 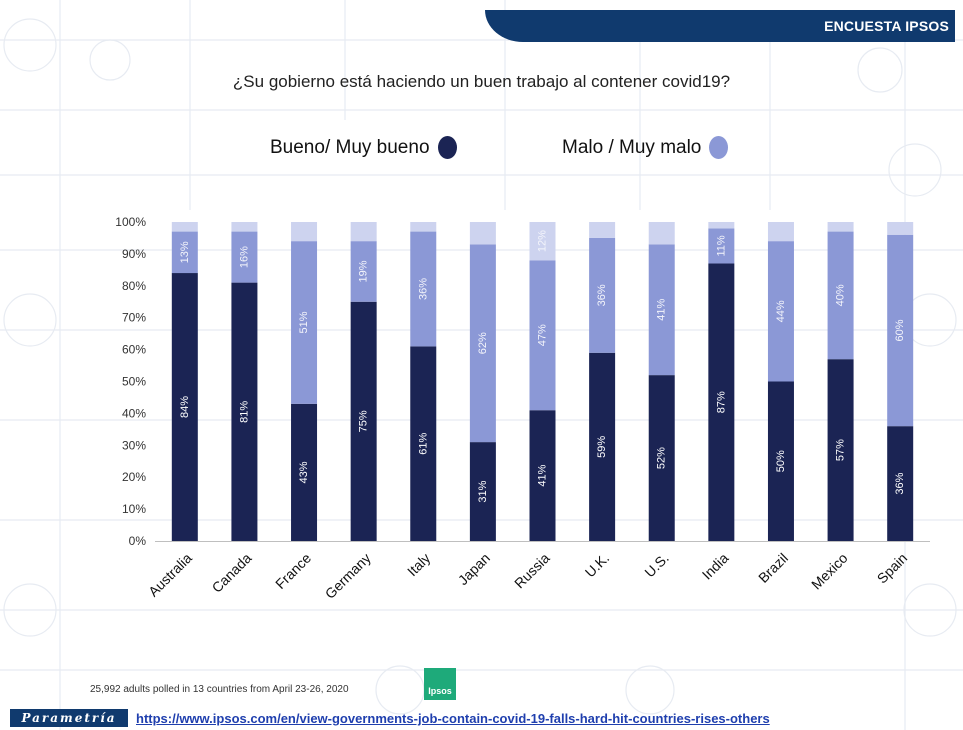 I want to click on x-category-label: Italy, so click(x=418, y=564).